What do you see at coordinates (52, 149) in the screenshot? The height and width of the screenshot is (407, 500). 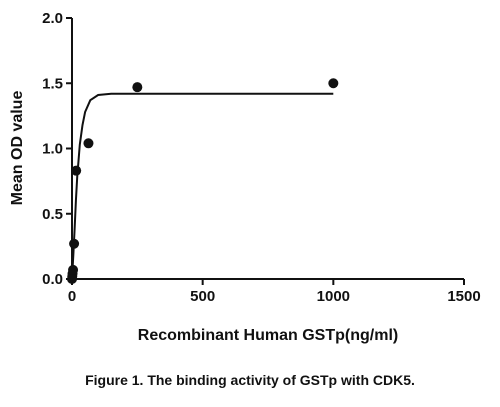 I see `y-tick-label: 1.0` at bounding box center [52, 149].